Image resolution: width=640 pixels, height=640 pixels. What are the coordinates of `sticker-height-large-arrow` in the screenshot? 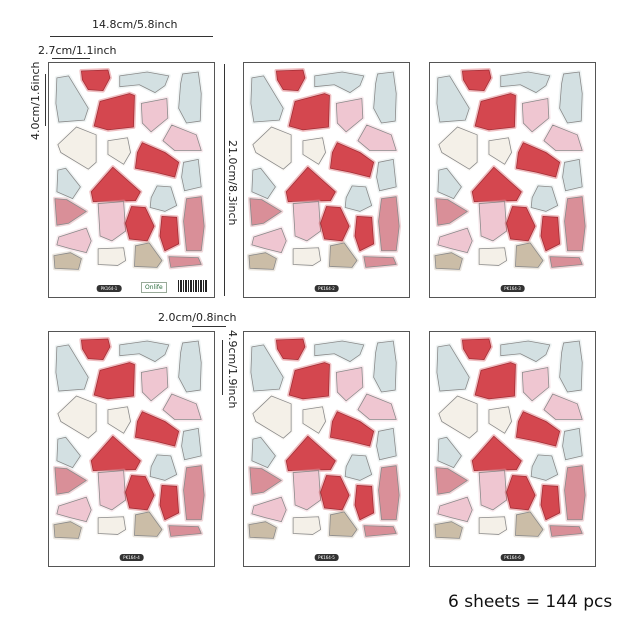 It's located at (45, 100).